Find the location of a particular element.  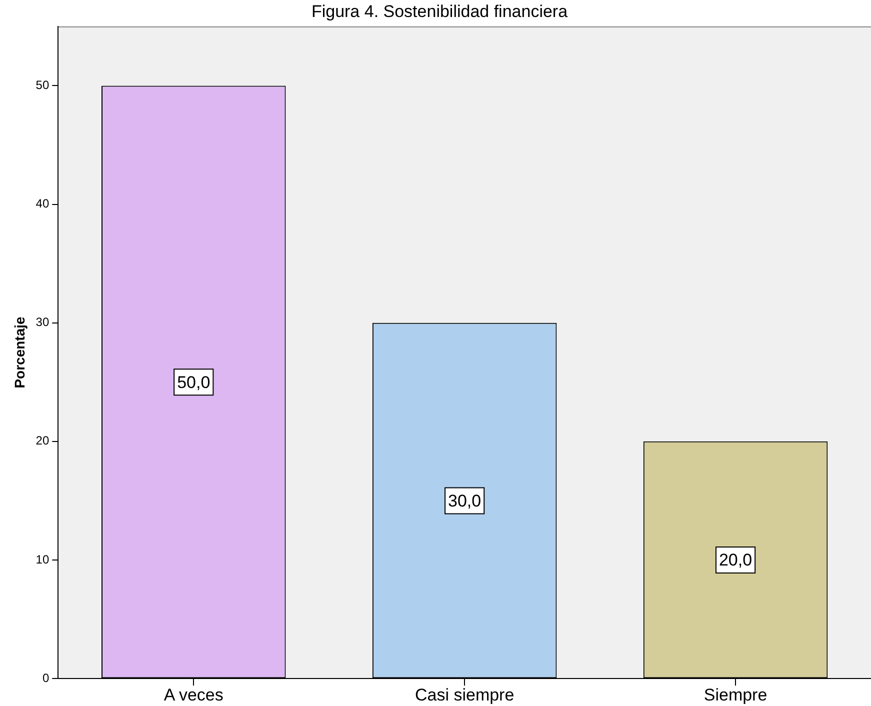

x-tick-label: A veces is located at coordinates (194, 694).